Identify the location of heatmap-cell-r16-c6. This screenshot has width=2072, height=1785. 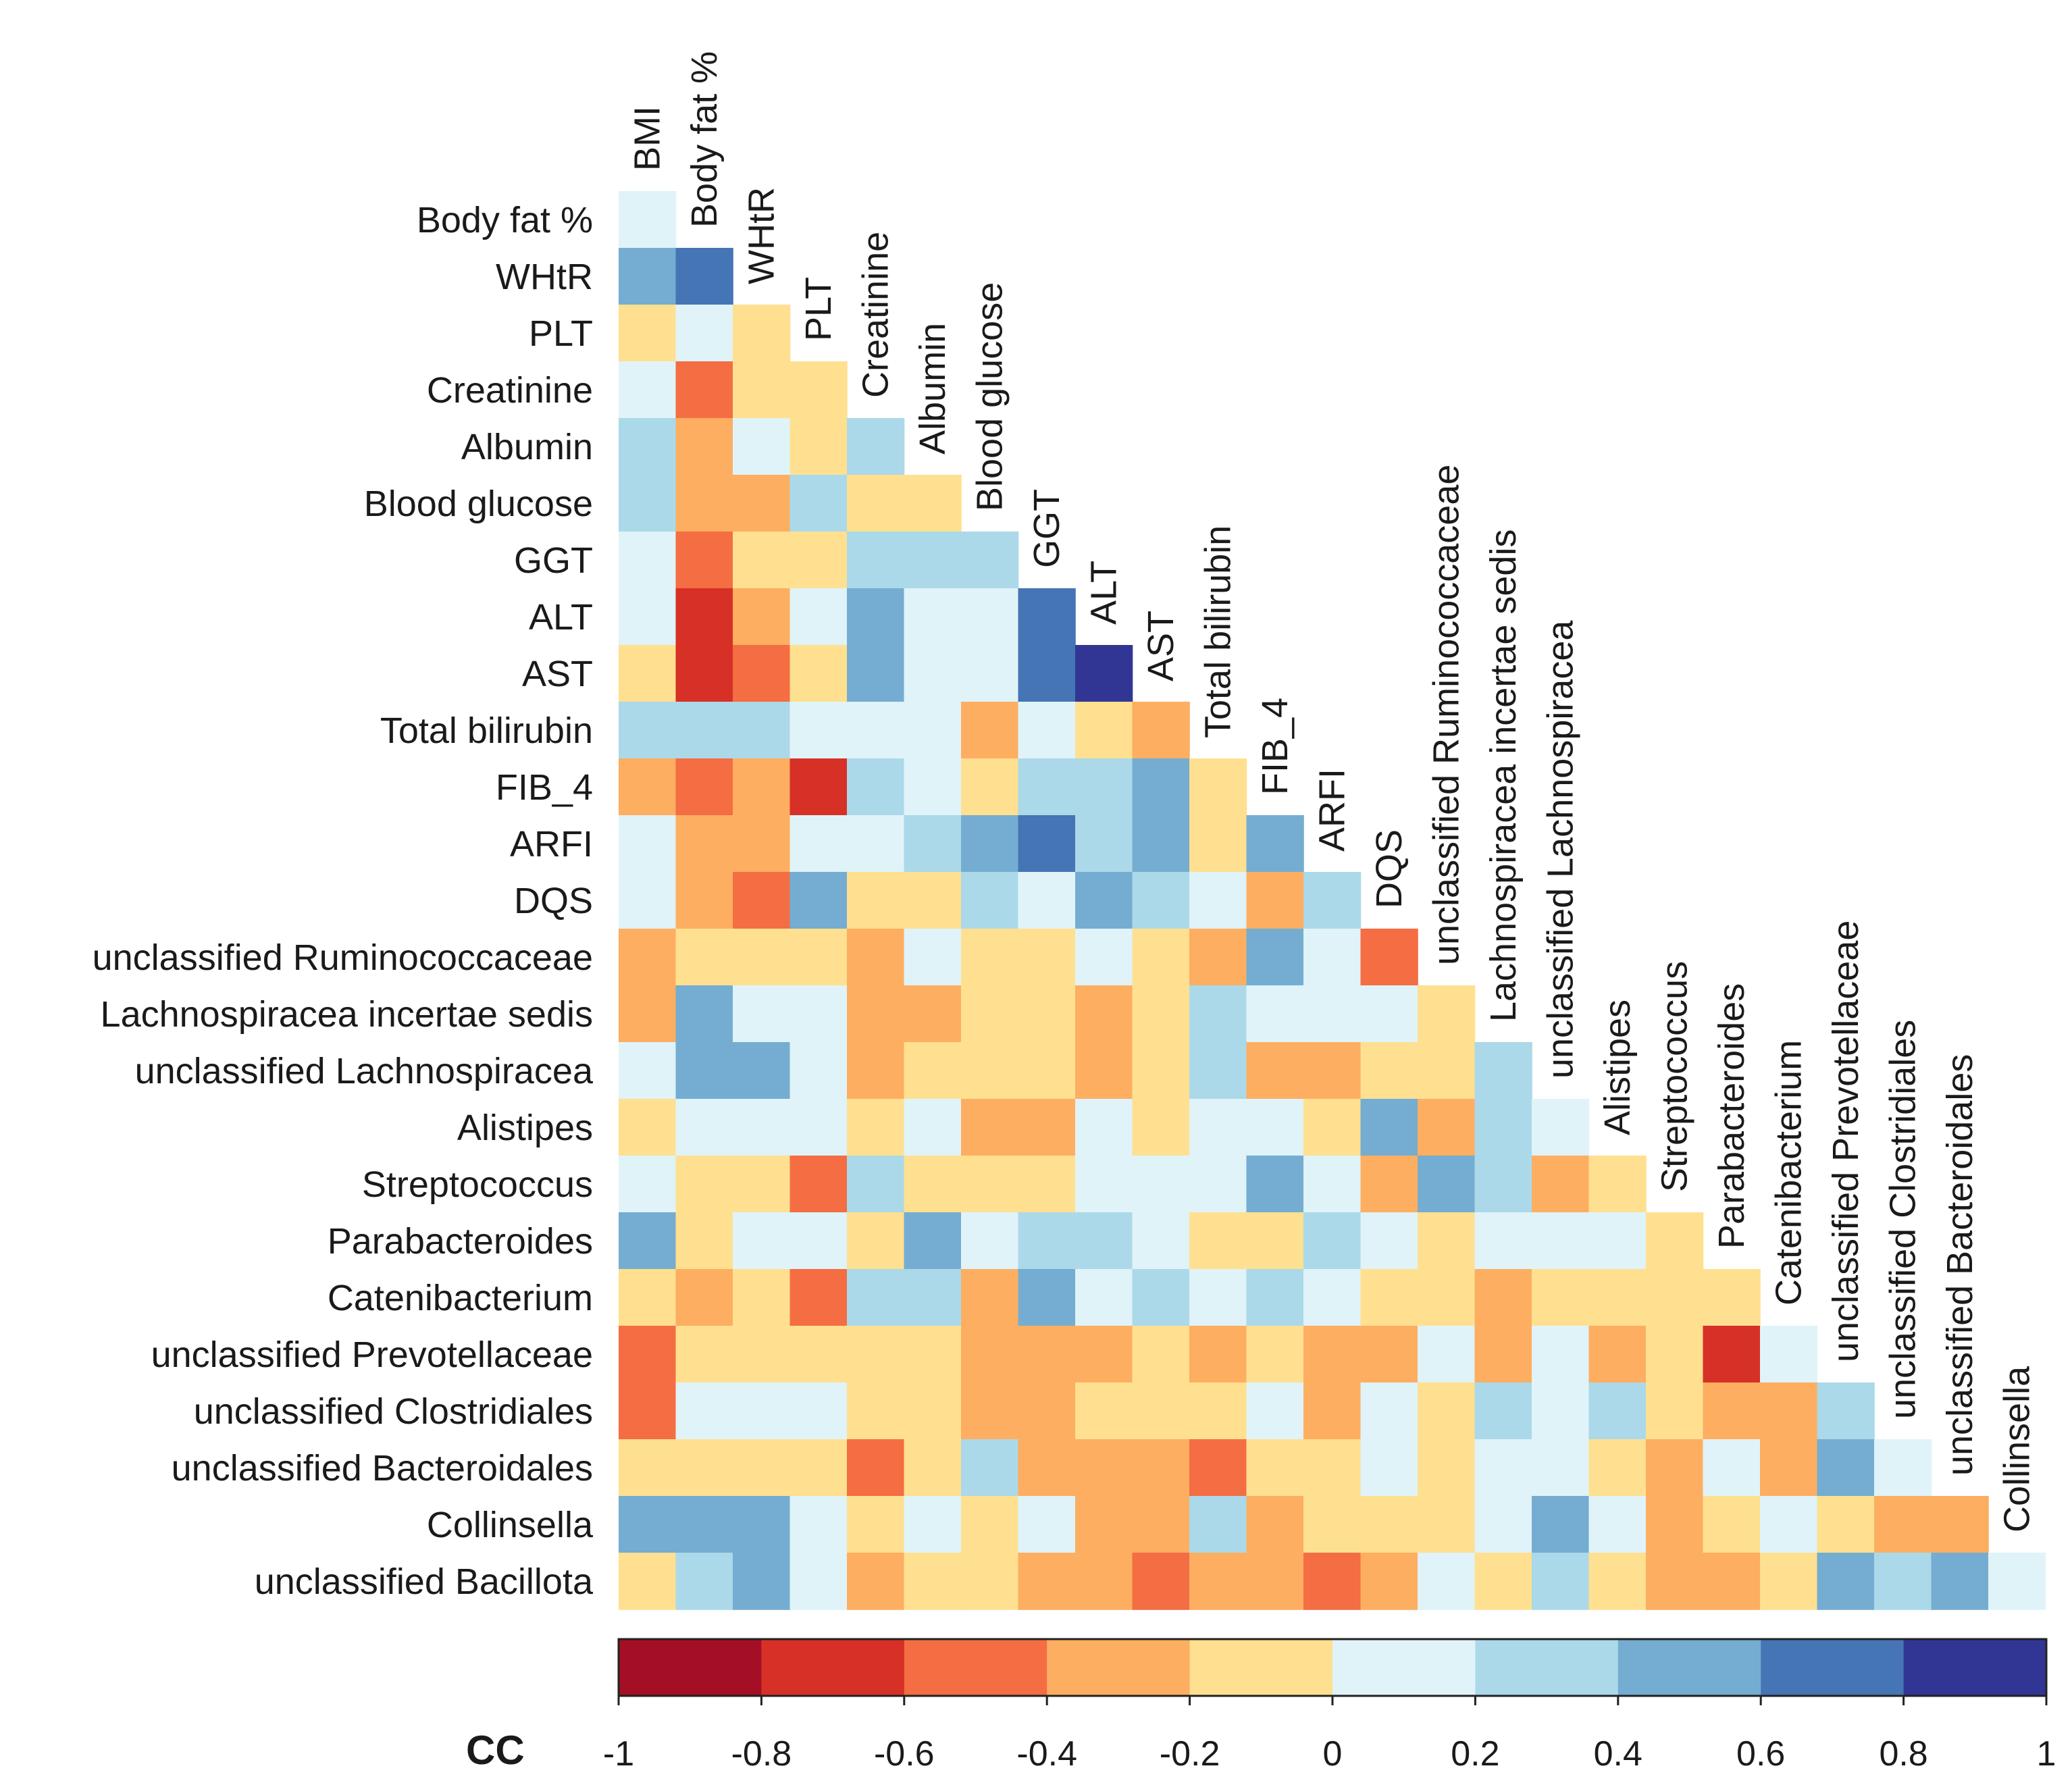
(990, 1127).